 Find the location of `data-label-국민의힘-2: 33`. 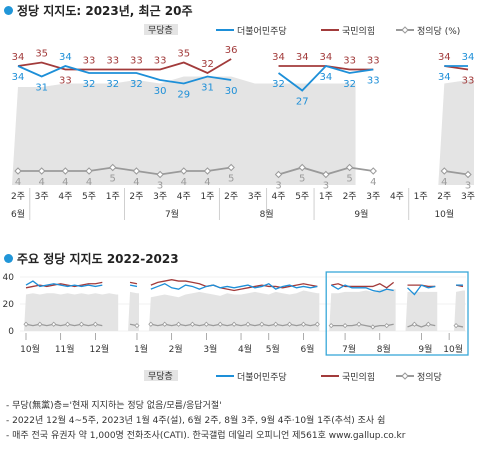

data-label-국민의힘-2: 33 is located at coordinates (65, 81).